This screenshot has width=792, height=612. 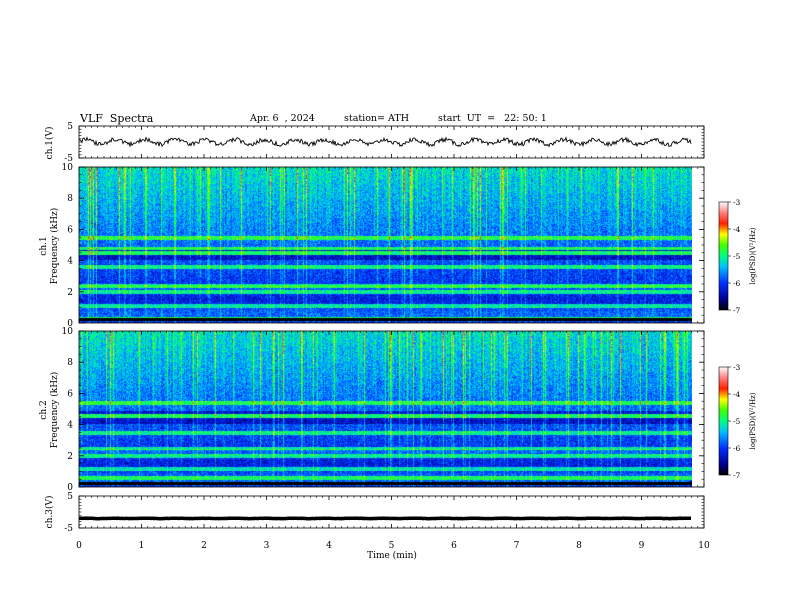 I want to click on colorbar-ch2: -3 -4 -5 -6 -7 log(PSD)(V²/Hz), so click(x=737, y=421).